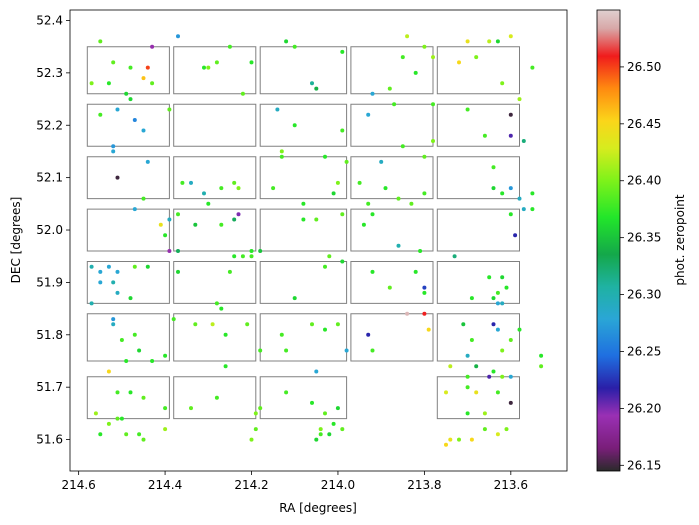 Image resolution: width=699 pixels, height=525 pixels. What do you see at coordinates (251, 485) in the screenshot?
I see `x-tick-label: 214.2` at bounding box center [251, 485].